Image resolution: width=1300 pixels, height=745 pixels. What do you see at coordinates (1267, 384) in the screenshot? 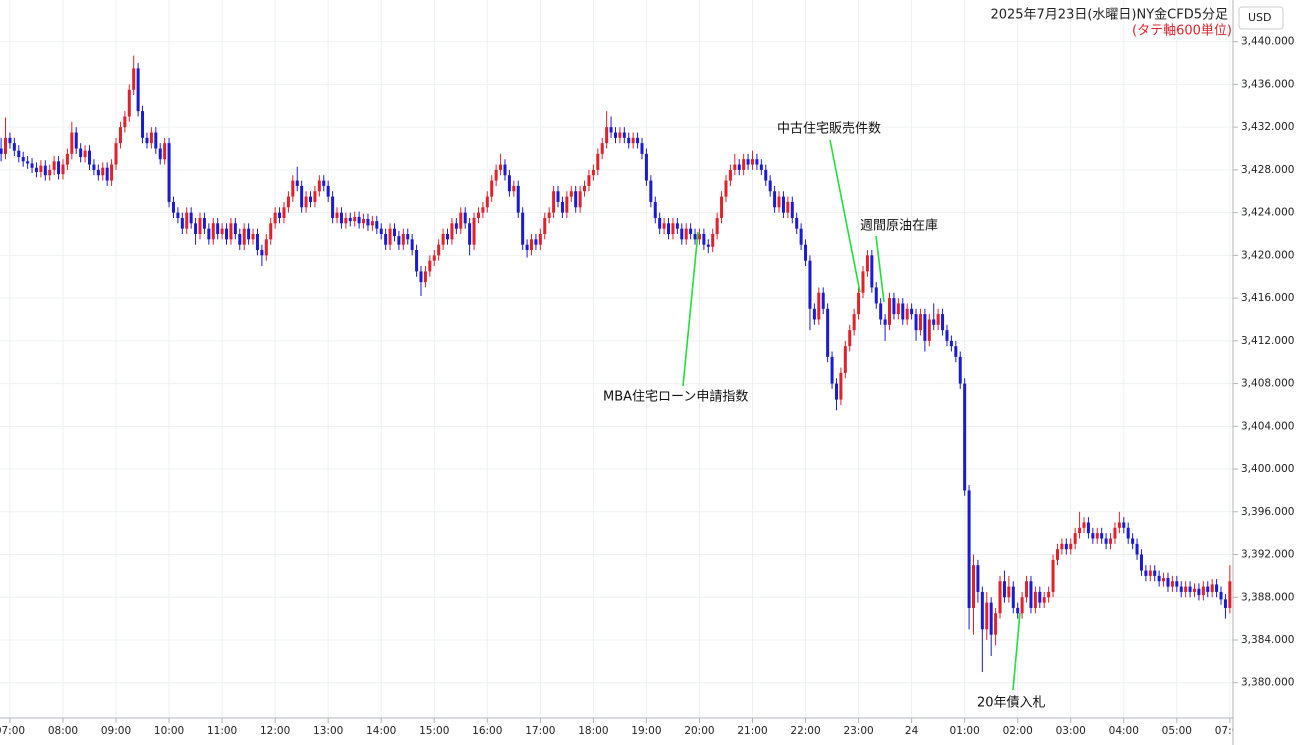
I see `y-tick-label: 3,408.000` at bounding box center [1267, 384].